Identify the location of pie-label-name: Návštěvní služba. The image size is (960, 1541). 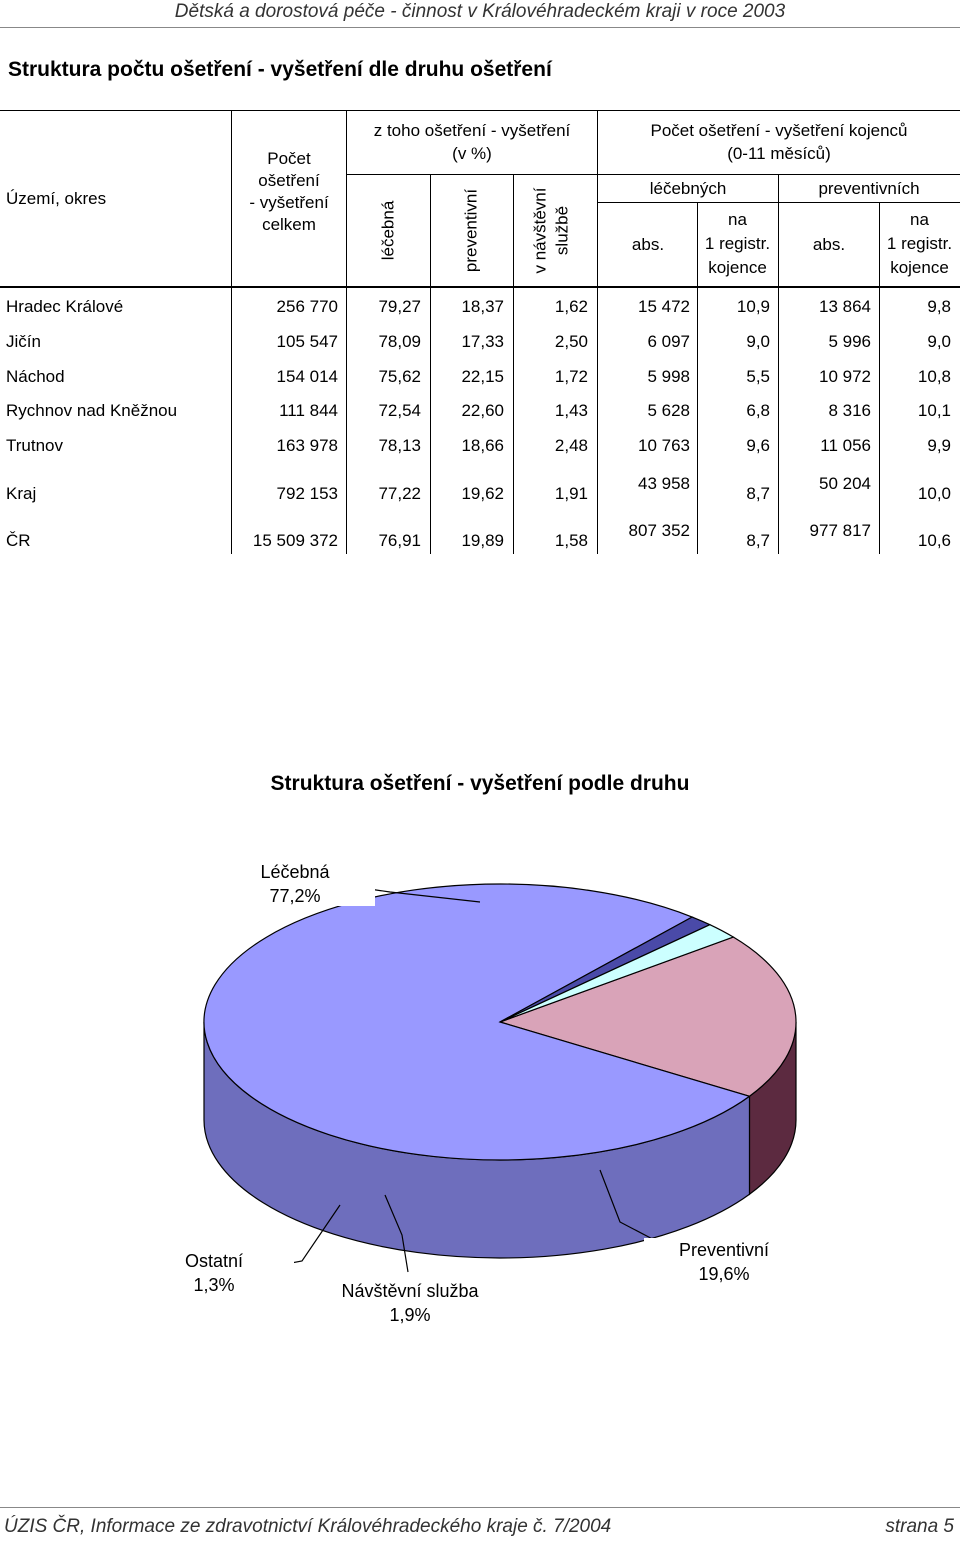
(410, 1291).